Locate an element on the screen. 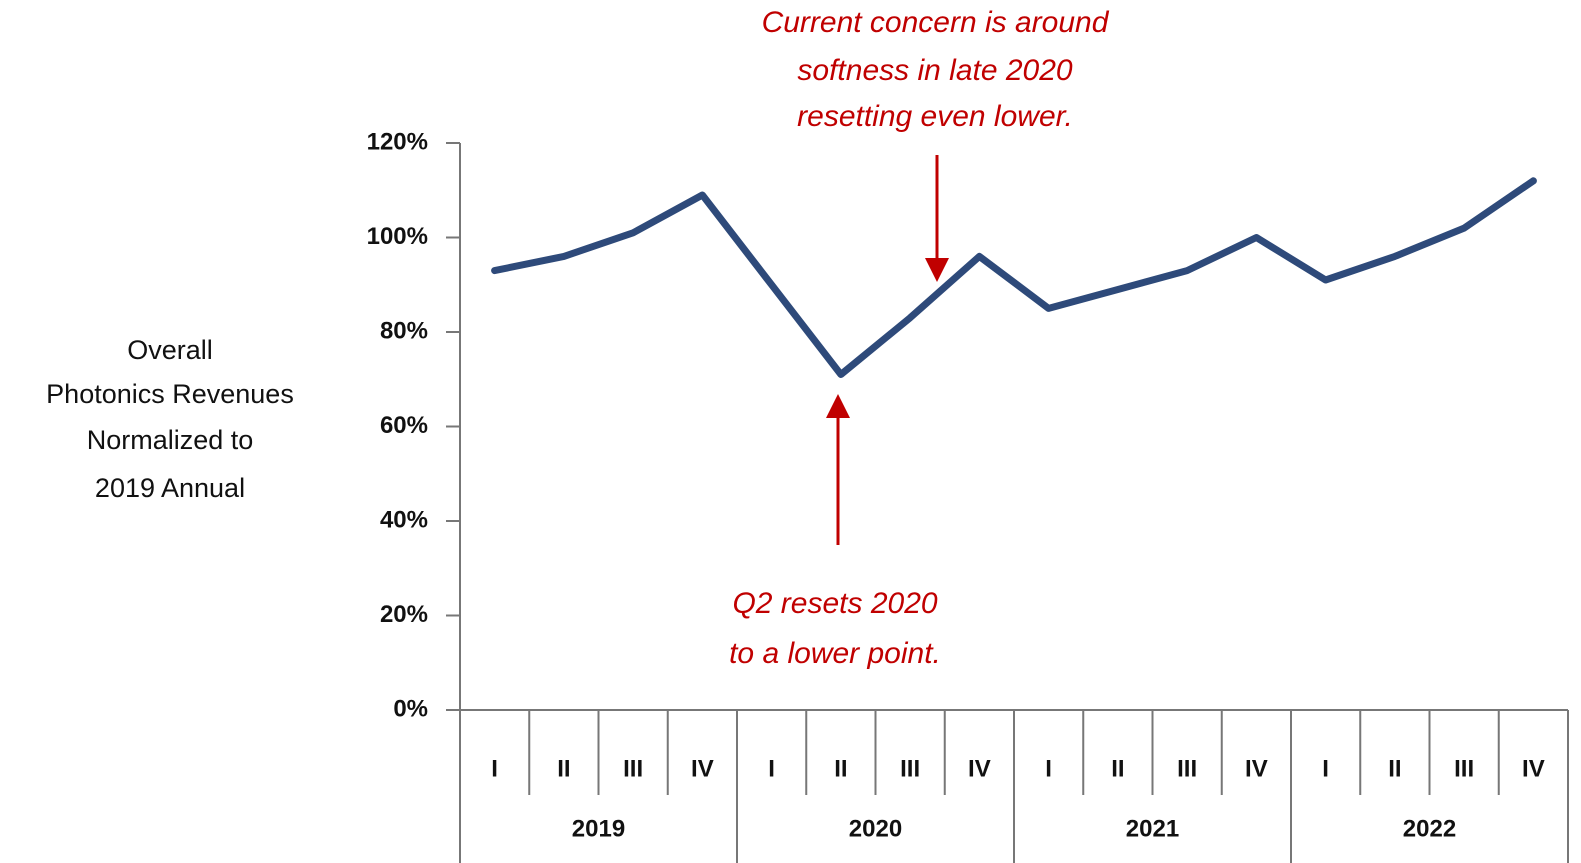 This screenshot has width=1581, height=863. annotation: to a lower point. is located at coordinates (835, 653).